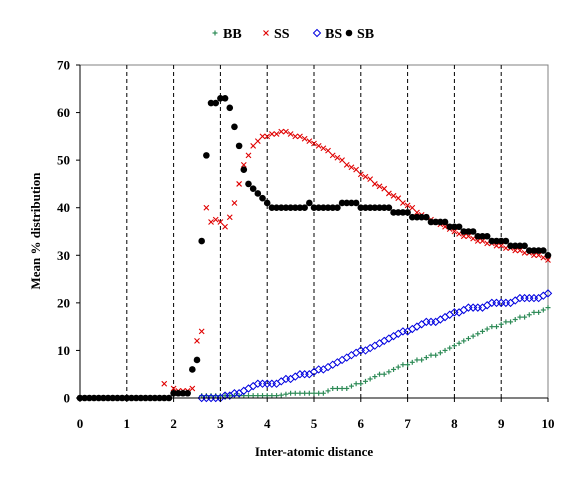  Describe the element at coordinates (361, 423) in the screenshot. I see `x-tick-label-6: 6` at that location.